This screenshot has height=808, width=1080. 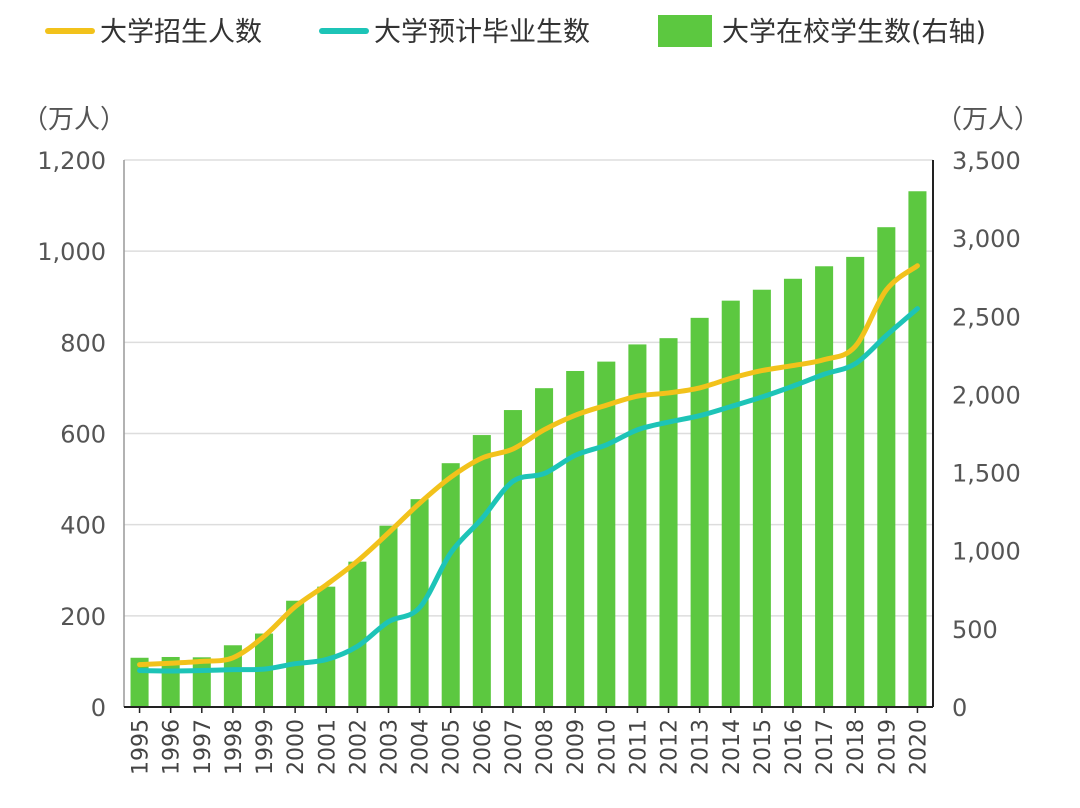 What do you see at coordinates (141, 747) in the screenshot?
I see `x-tick-label-1995: 1995` at bounding box center [141, 747].